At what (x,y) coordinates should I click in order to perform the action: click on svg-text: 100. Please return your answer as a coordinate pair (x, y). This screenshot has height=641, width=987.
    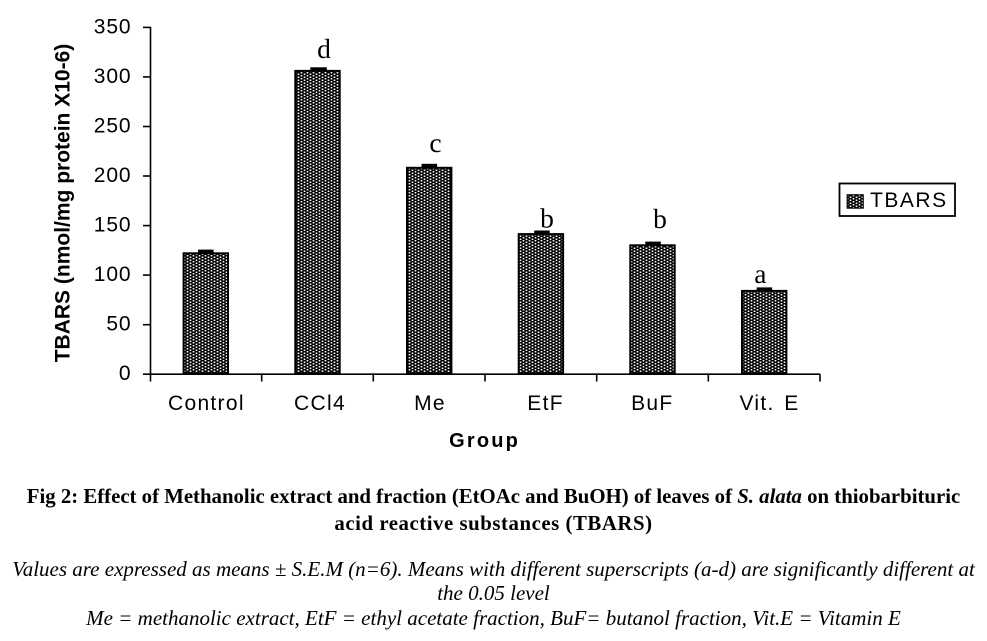
    Looking at the image, I should click on (113, 274).